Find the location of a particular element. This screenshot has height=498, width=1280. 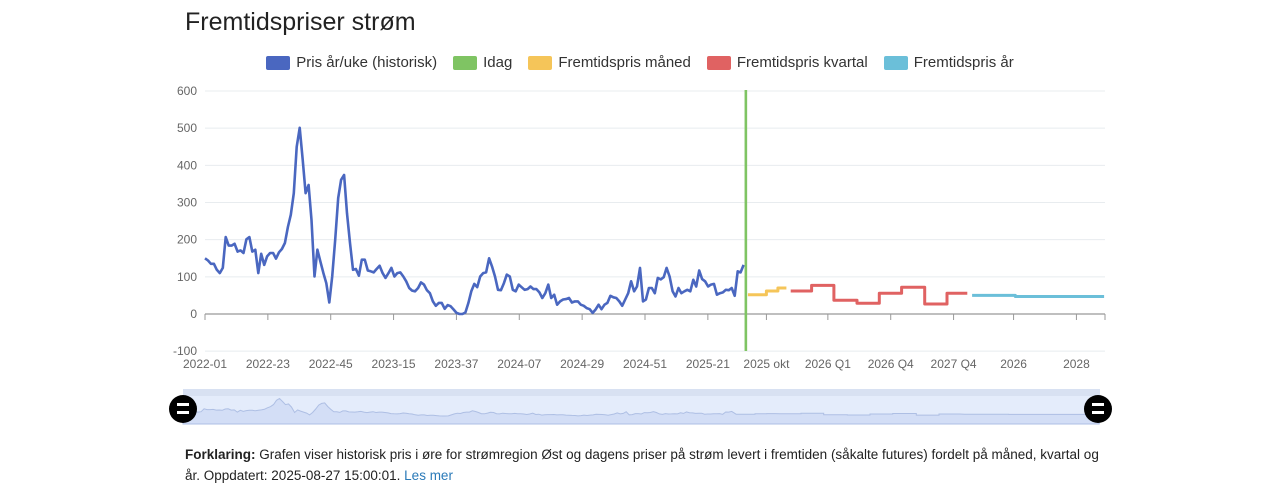

navigator-series is located at coordinates (641, 411).